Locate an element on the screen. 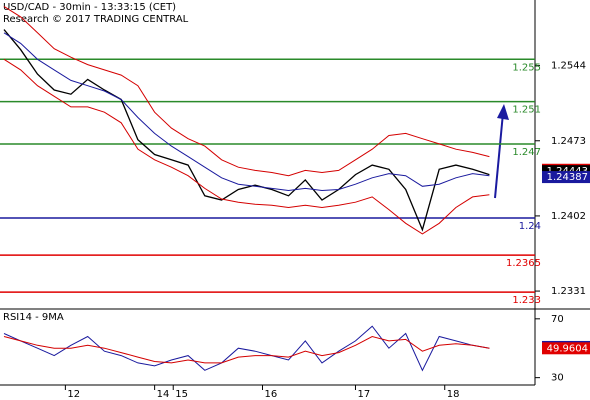 The height and width of the screenshot is (400, 590). y-tick-label: 1.2544 is located at coordinates (568, 66).